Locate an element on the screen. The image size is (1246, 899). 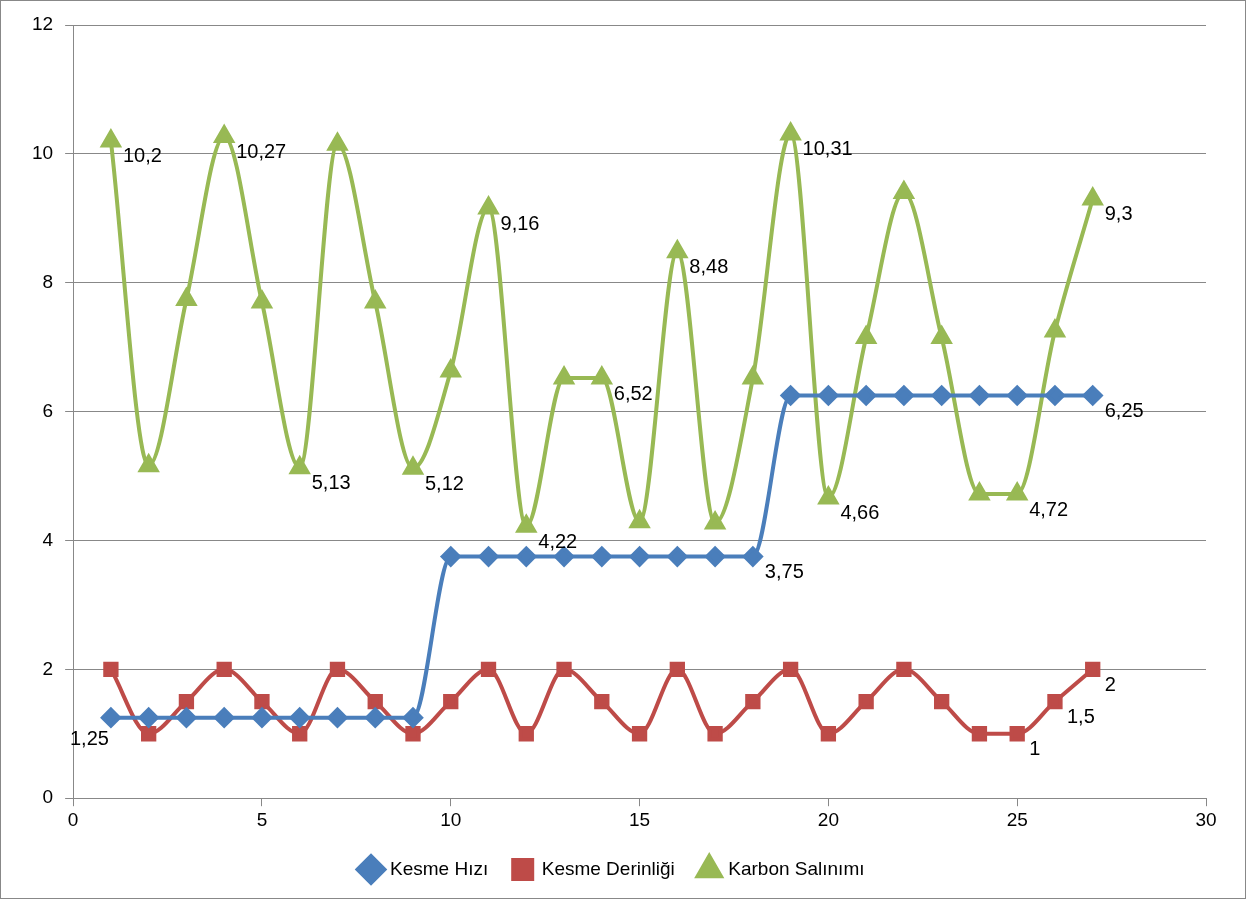
data-label: 1,5 is located at coordinates (1080, 716).